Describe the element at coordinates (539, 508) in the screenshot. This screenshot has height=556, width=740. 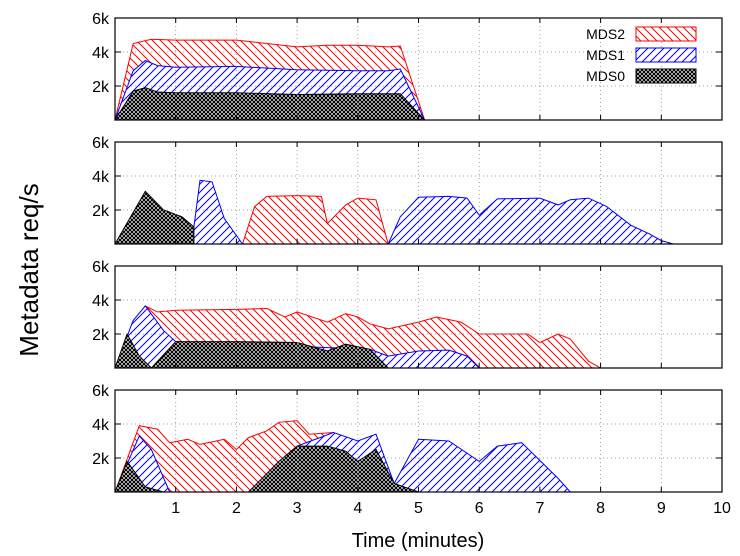
I see `x-tick-label: 7` at that location.